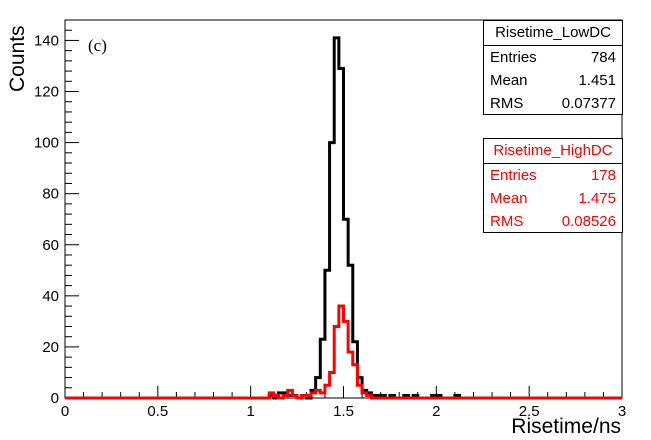 The width and height of the screenshot is (651, 440). What do you see at coordinates (529, 411) in the screenshot?
I see `x-tick-label: 2.5` at bounding box center [529, 411].